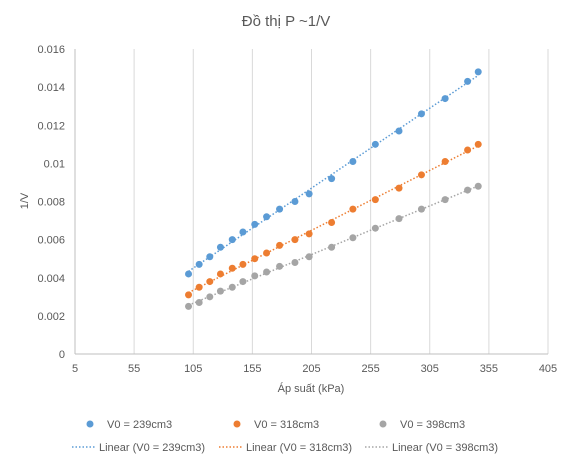 This screenshot has width=573, height=465. I want to click on x-tick-label: 55, so click(134, 369).